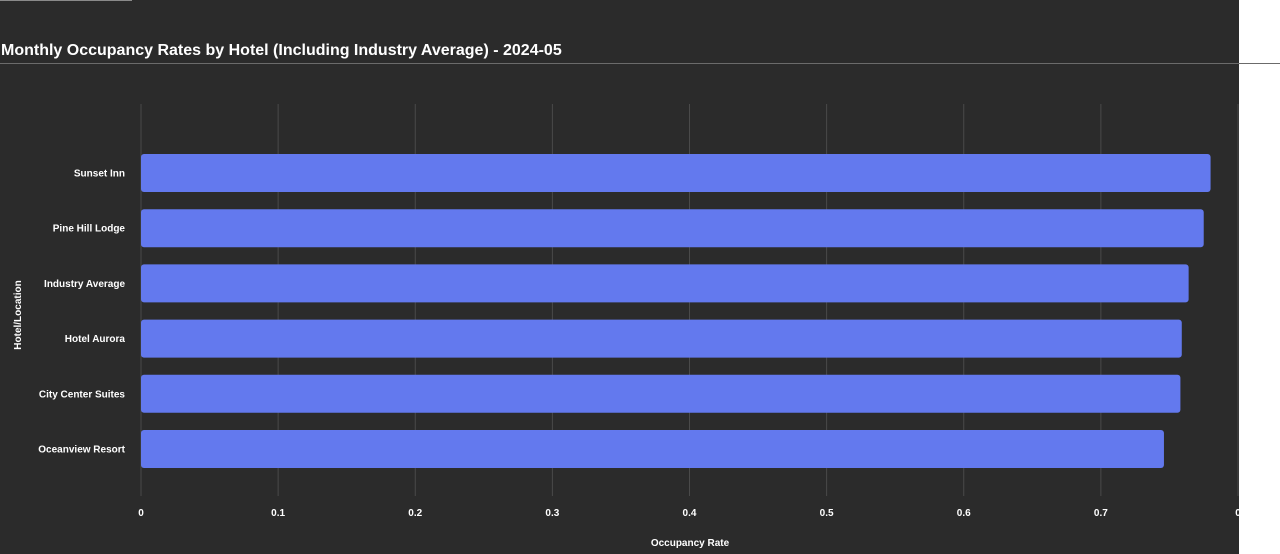 This screenshot has width=1280, height=554. I want to click on y-tick-label: Hotel Aurora, so click(95, 339).